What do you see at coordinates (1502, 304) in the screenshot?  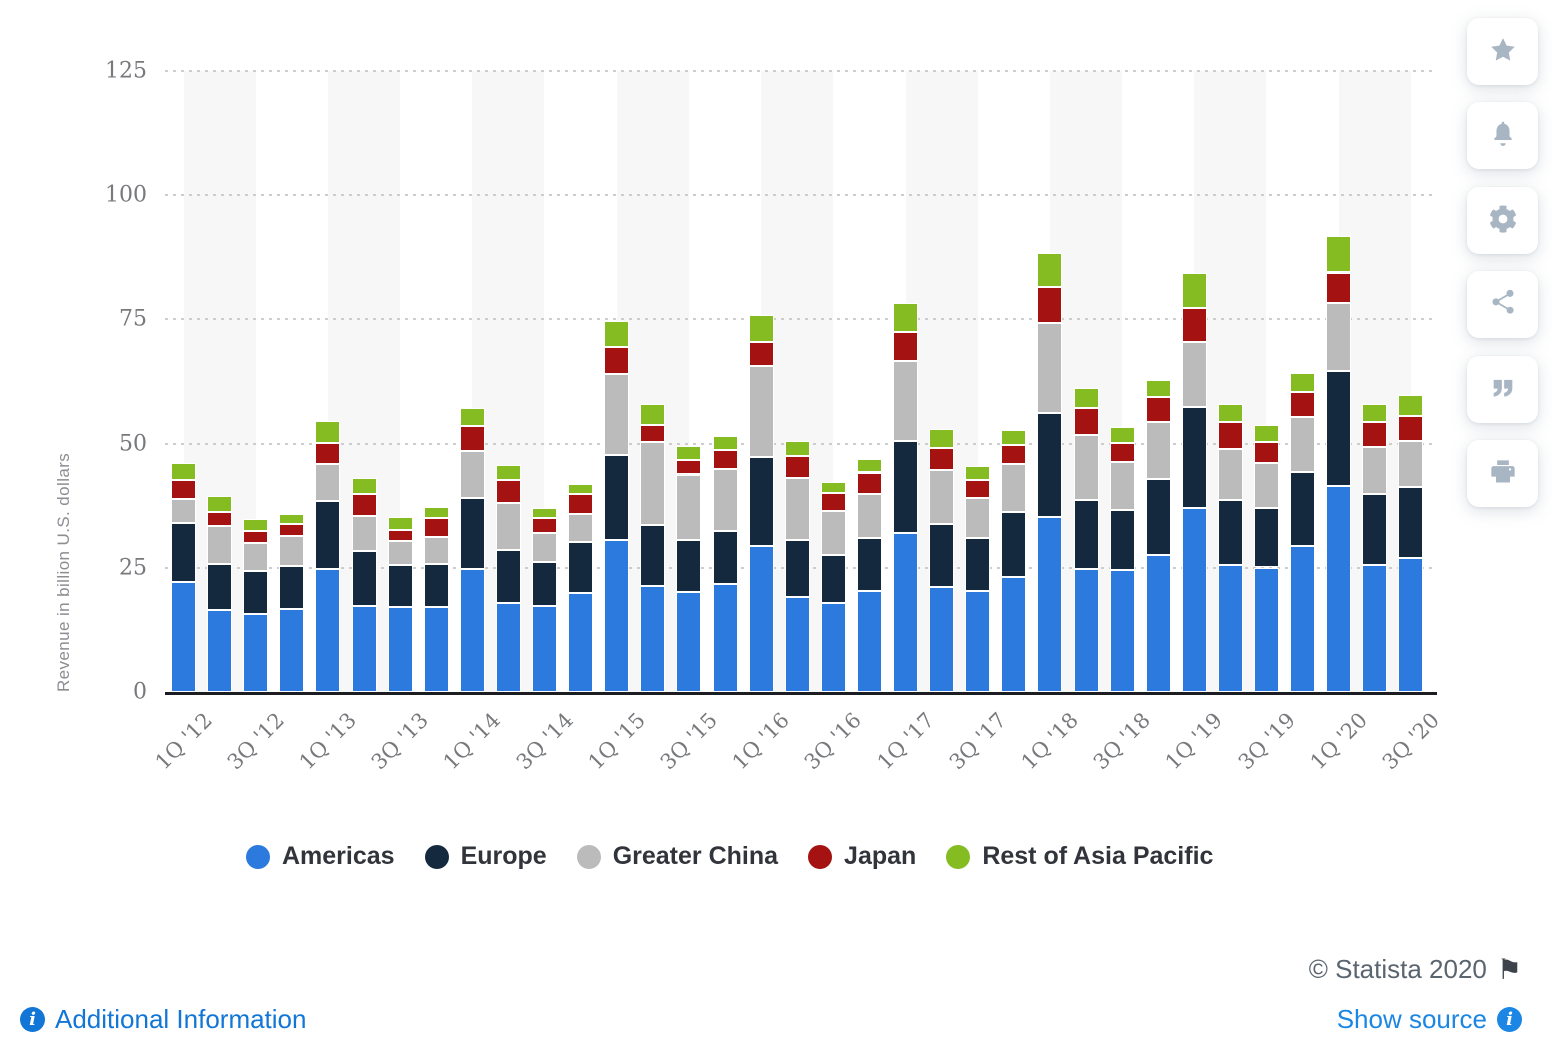 I see `share-button` at bounding box center [1502, 304].